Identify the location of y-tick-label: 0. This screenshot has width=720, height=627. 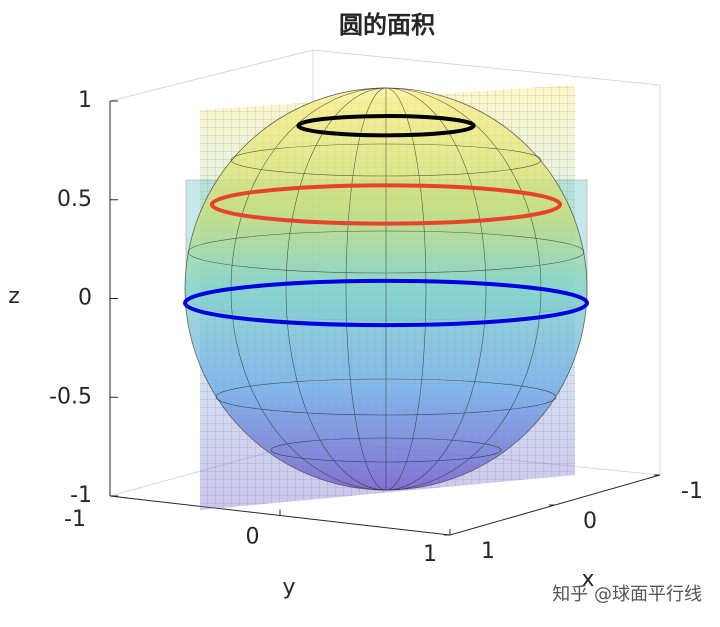
(253, 537).